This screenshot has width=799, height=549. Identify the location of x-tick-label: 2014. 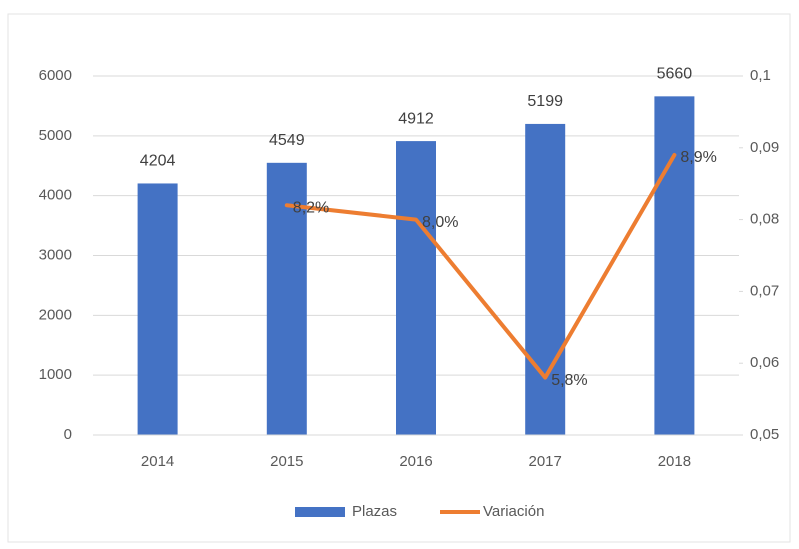
(157, 461).